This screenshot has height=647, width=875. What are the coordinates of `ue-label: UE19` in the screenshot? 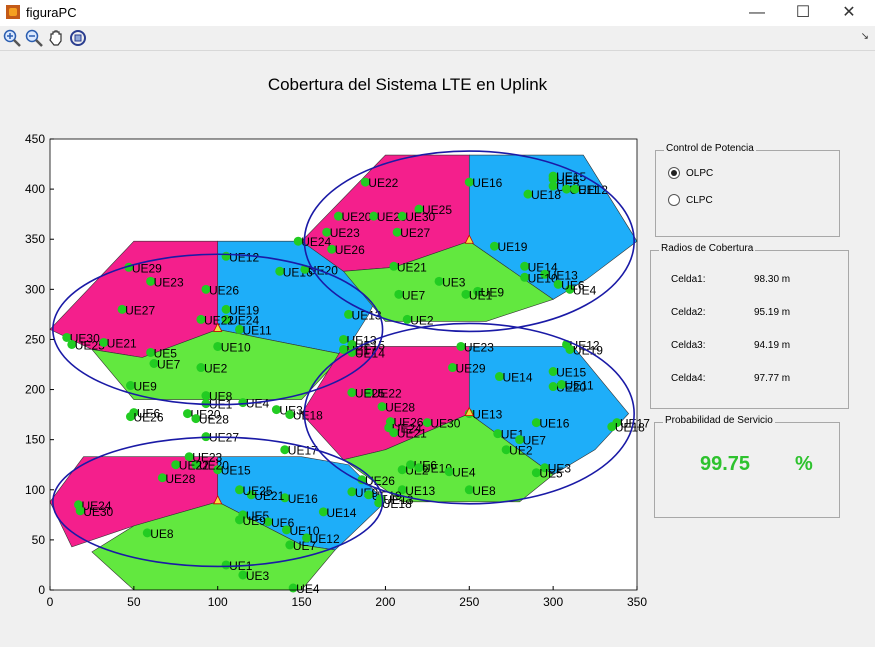 It's located at (512, 247).